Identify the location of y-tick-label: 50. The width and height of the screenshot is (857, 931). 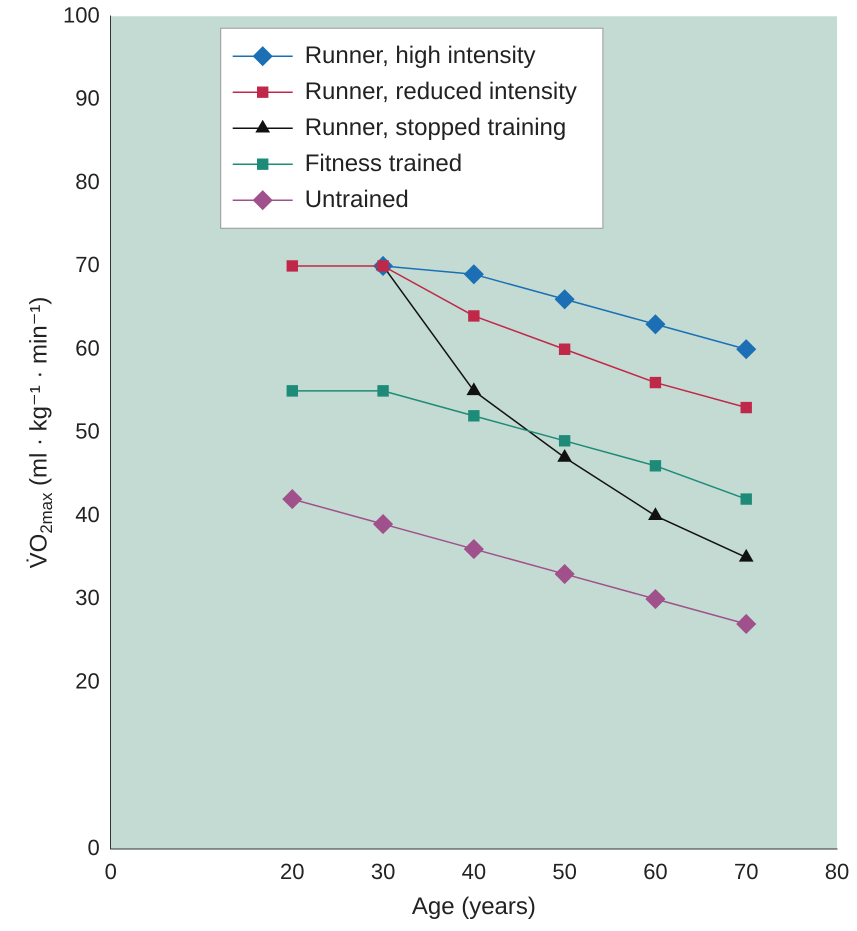
(87, 431).